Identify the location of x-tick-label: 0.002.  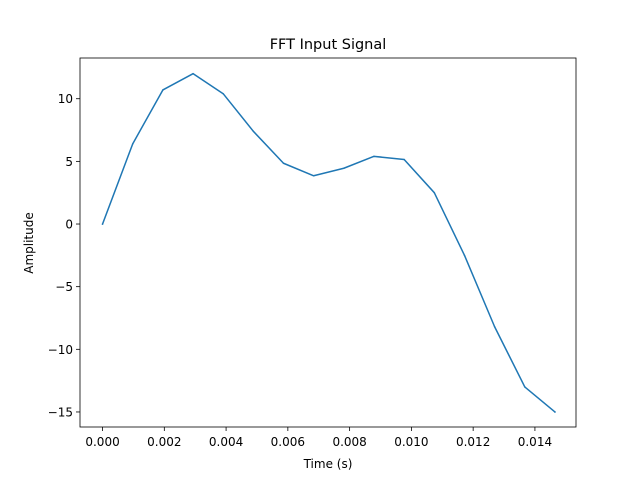
(164, 442).